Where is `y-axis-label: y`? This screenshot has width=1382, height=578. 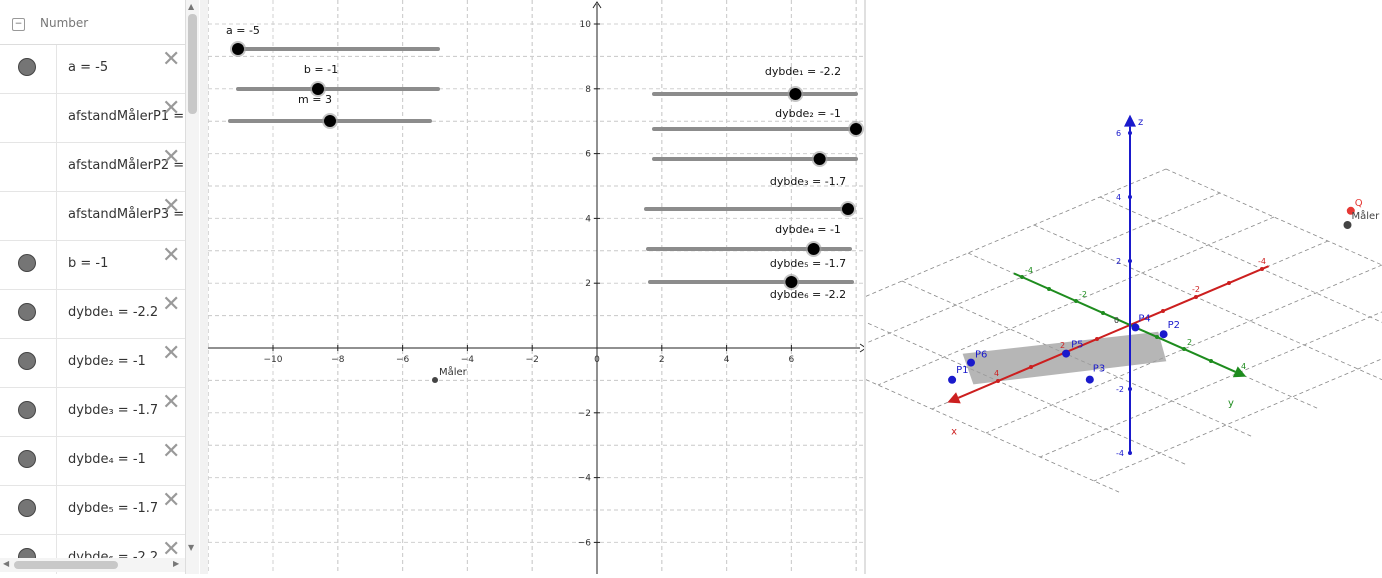
y-axis-label: y is located at coordinates (1231, 403).